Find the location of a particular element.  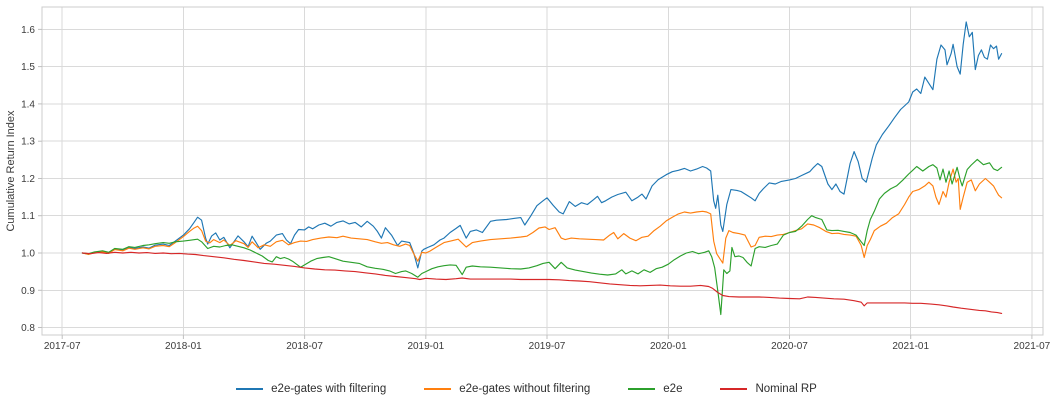

x-tick-label: 2021-07 is located at coordinates (1032, 346).